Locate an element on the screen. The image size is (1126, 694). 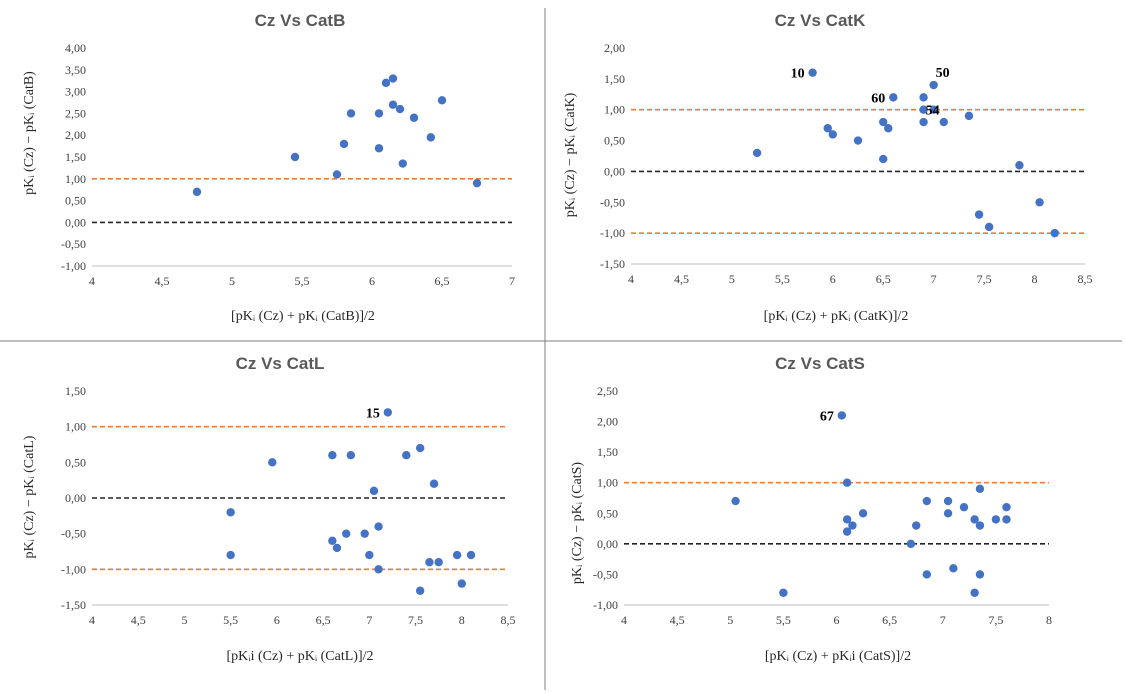
x-tick-label: 8,5 is located at coordinates (508, 620).